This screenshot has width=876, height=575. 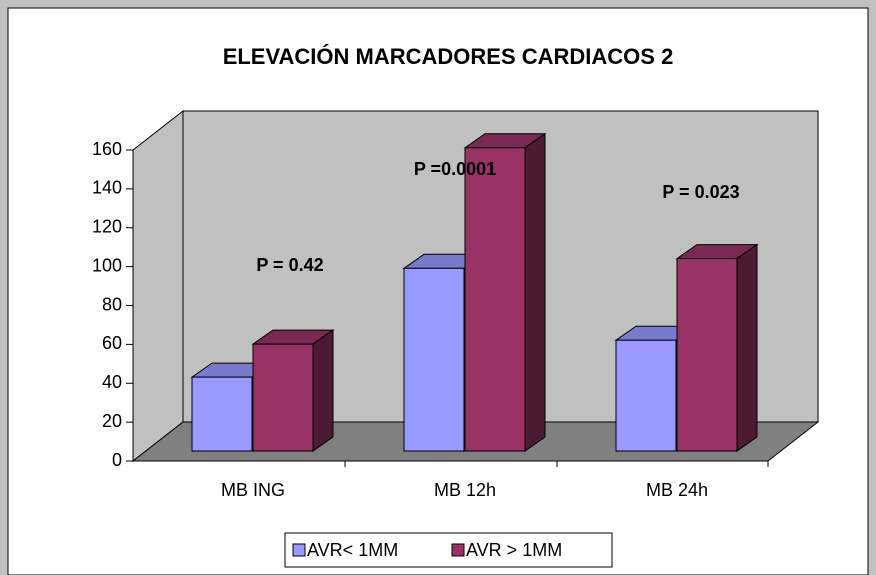 What do you see at coordinates (455, 169) in the screenshot?
I see `annotation: P =0.0001` at bounding box center [455, 169].